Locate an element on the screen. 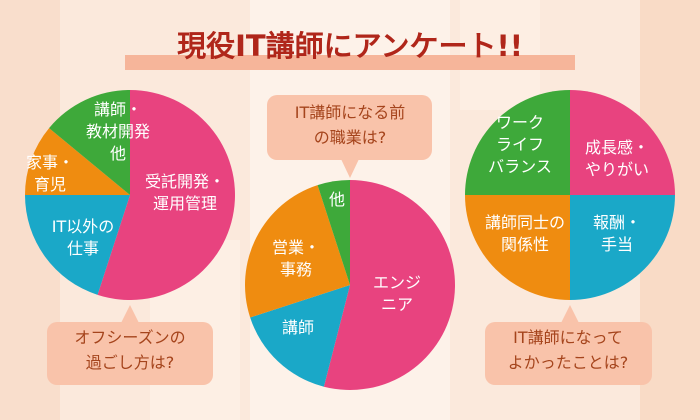 The width and height of the screenshot is (700, 420). slice-label: 運用管理 is located at coordinates (185, 203).